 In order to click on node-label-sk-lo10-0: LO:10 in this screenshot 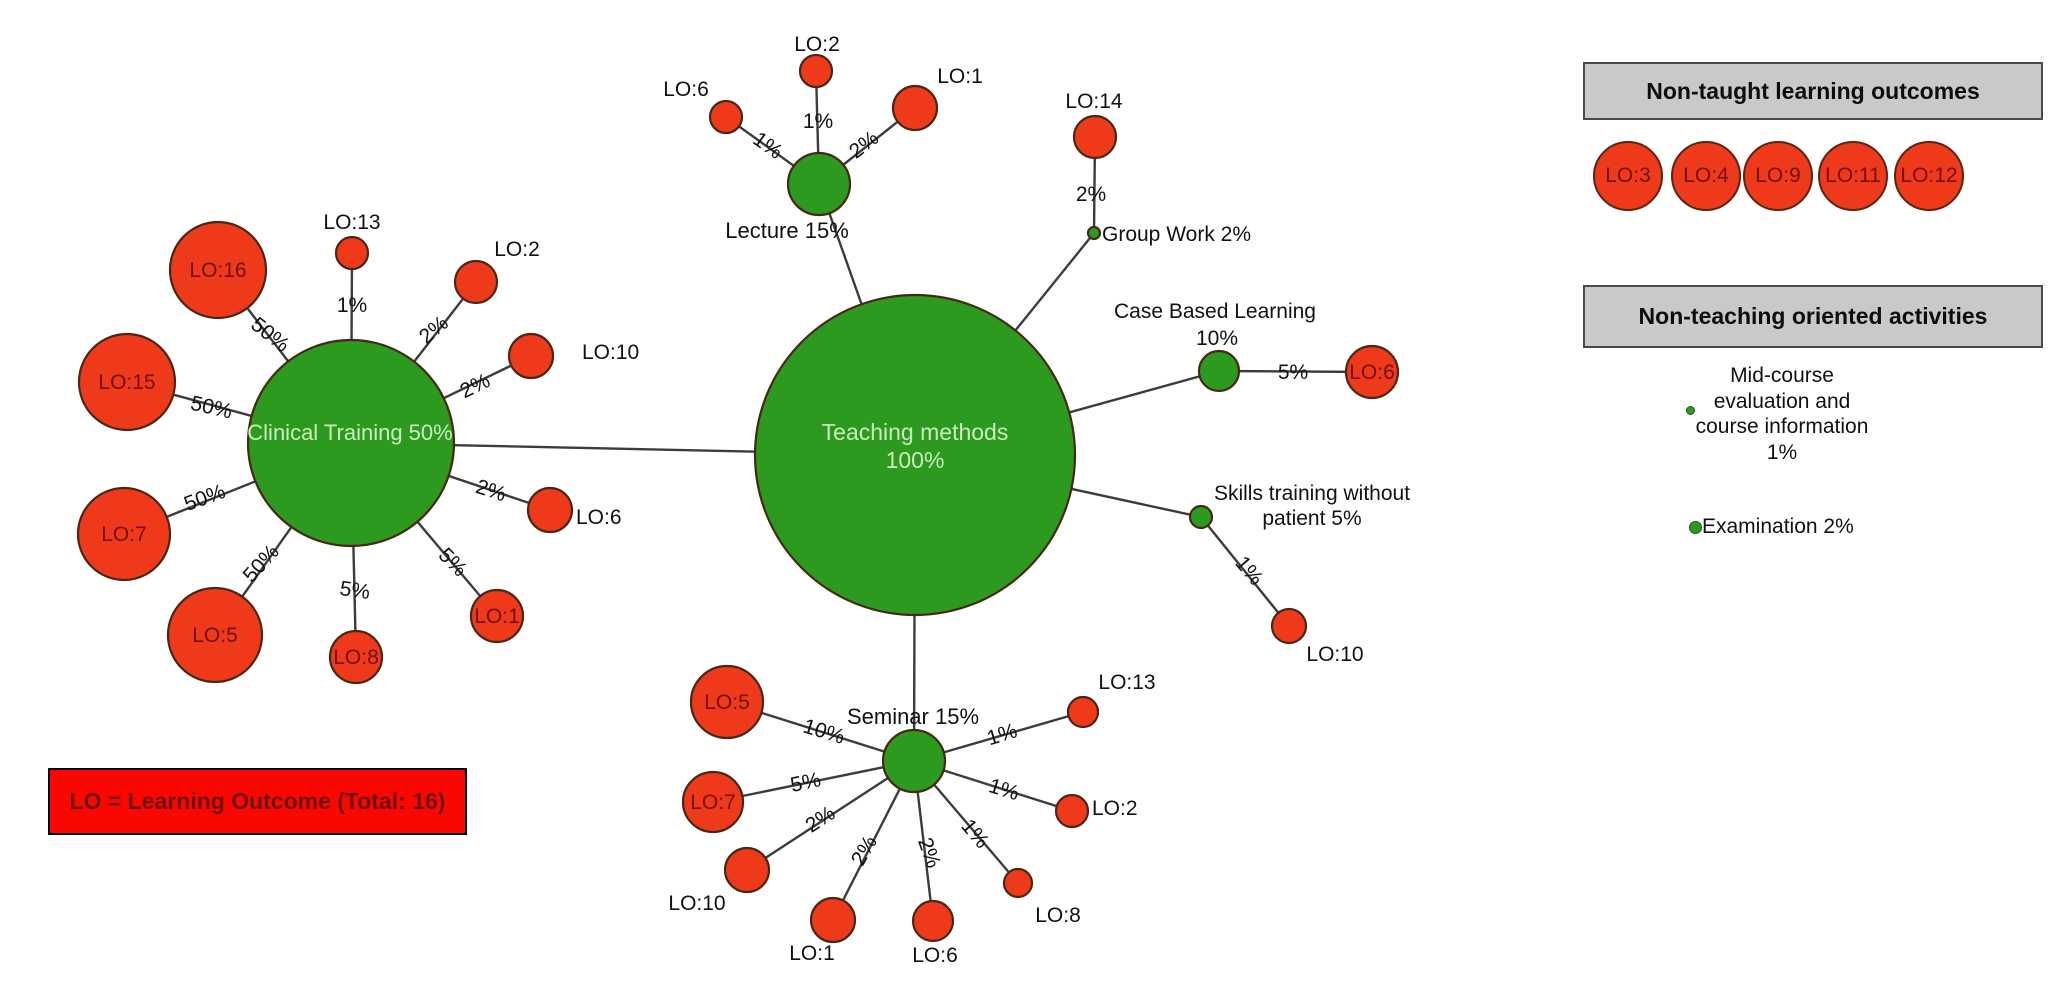, I will do `click(1334, 654)`.